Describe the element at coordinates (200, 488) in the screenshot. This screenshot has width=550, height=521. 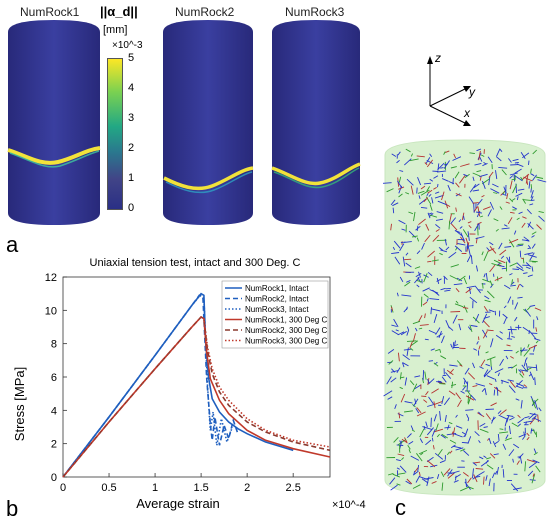
I see `x-tick-label: 1.5` at that location.